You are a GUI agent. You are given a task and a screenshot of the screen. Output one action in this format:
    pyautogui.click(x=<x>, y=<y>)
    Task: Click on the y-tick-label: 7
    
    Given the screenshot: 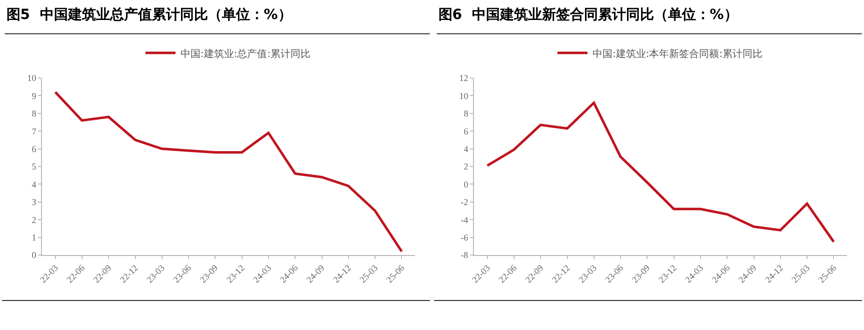 What is the action you would take?
    pyautogui.click(x=34, y=131)
    